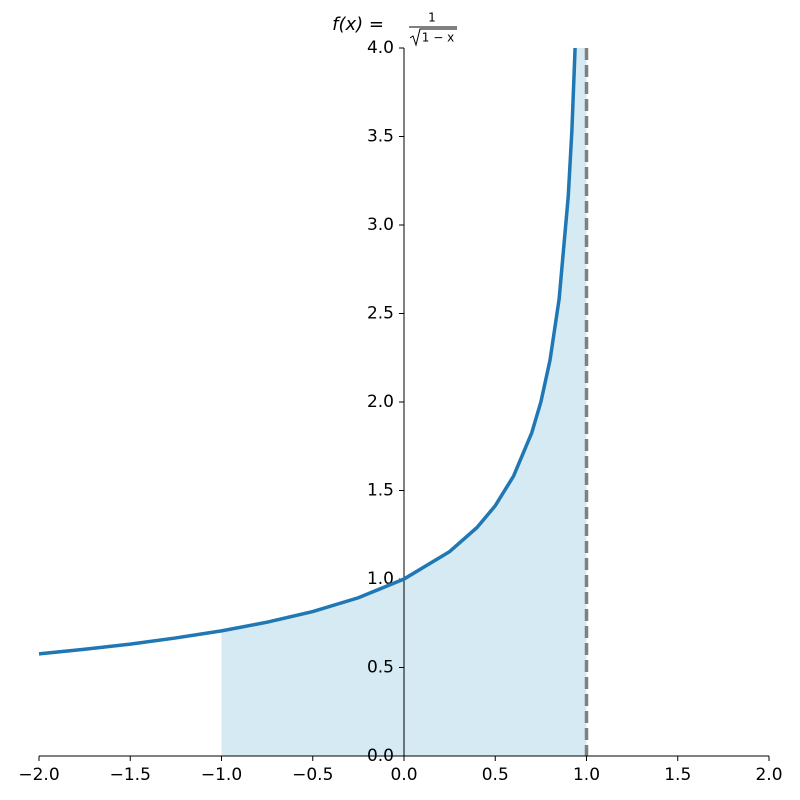 The image size is (800, 800). I want to click on y-tick-label: 4.0, so click(380, 48).